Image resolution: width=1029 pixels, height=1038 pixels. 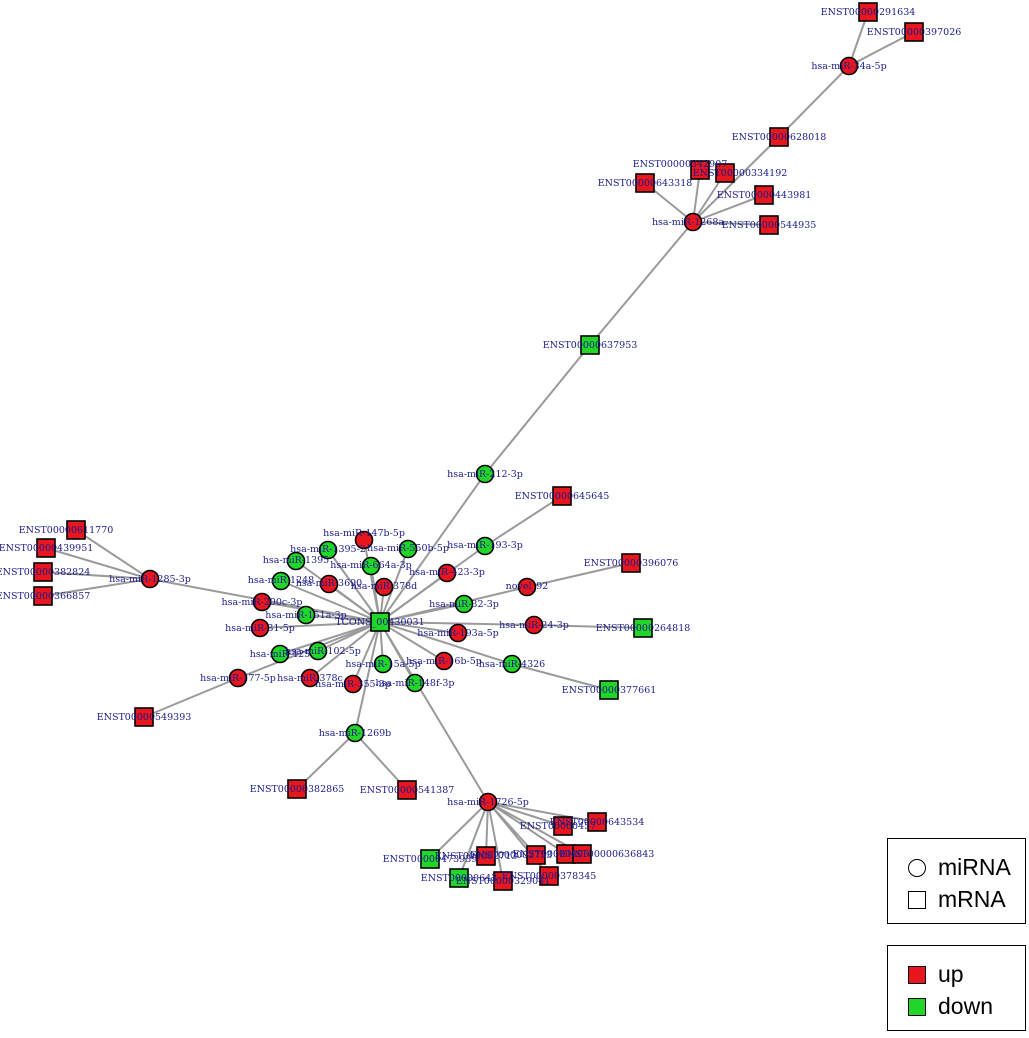 What do you see at coordinates (328, 549) in the screenshot?
I see `node-label-m_13: hsa-miR-1395-2` at bounding box center [328, 549].